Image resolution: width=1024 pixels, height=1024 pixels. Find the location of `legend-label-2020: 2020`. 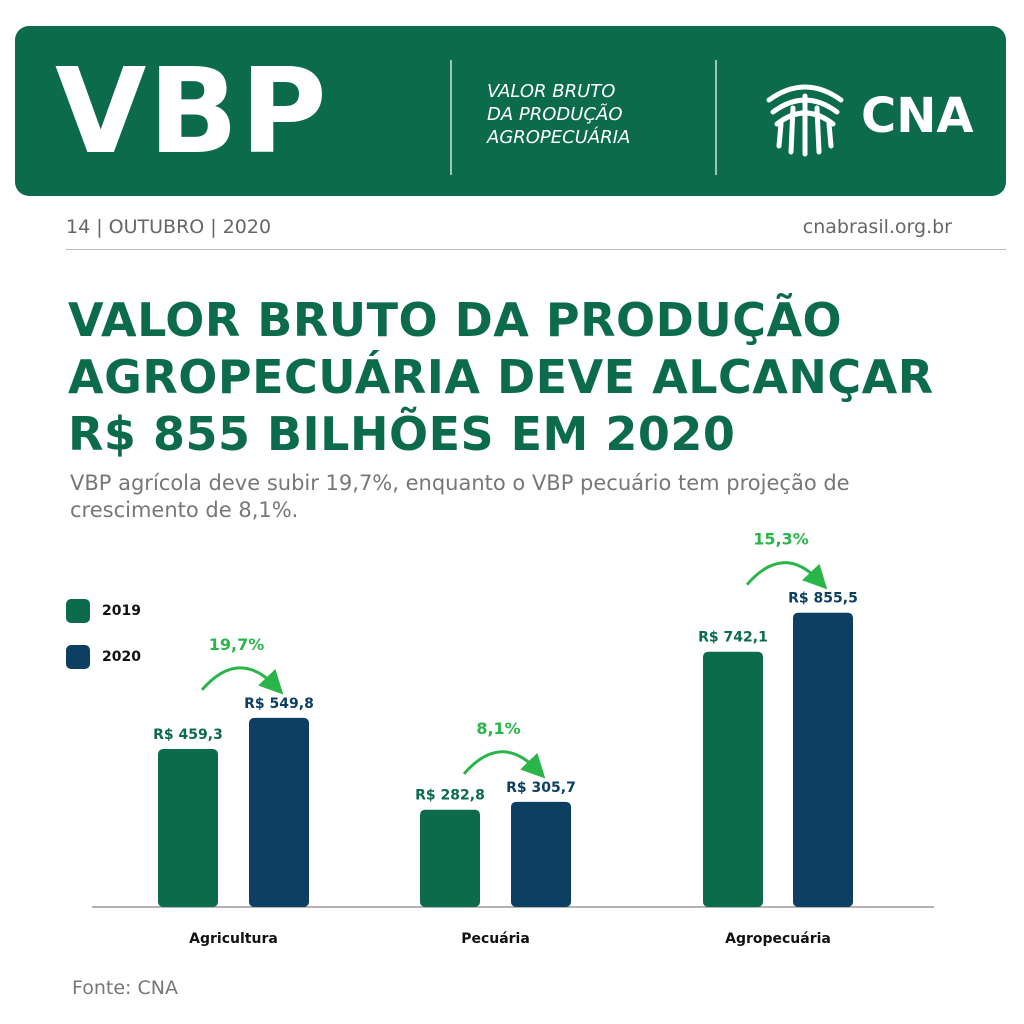

legend-label-2020: 2020 is located at coordinates (121, 657).